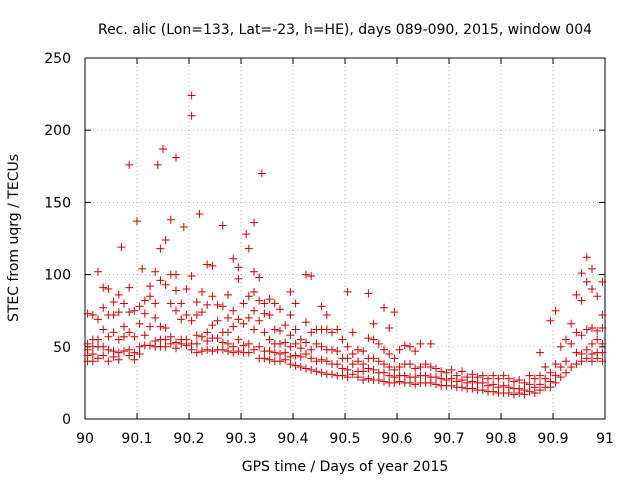 Image resolution: width=640 pixels, height=480 pixels. Describe the element at coordinates (57, 59) in the screenshot. I see `y-tick-label: 250` at that location.